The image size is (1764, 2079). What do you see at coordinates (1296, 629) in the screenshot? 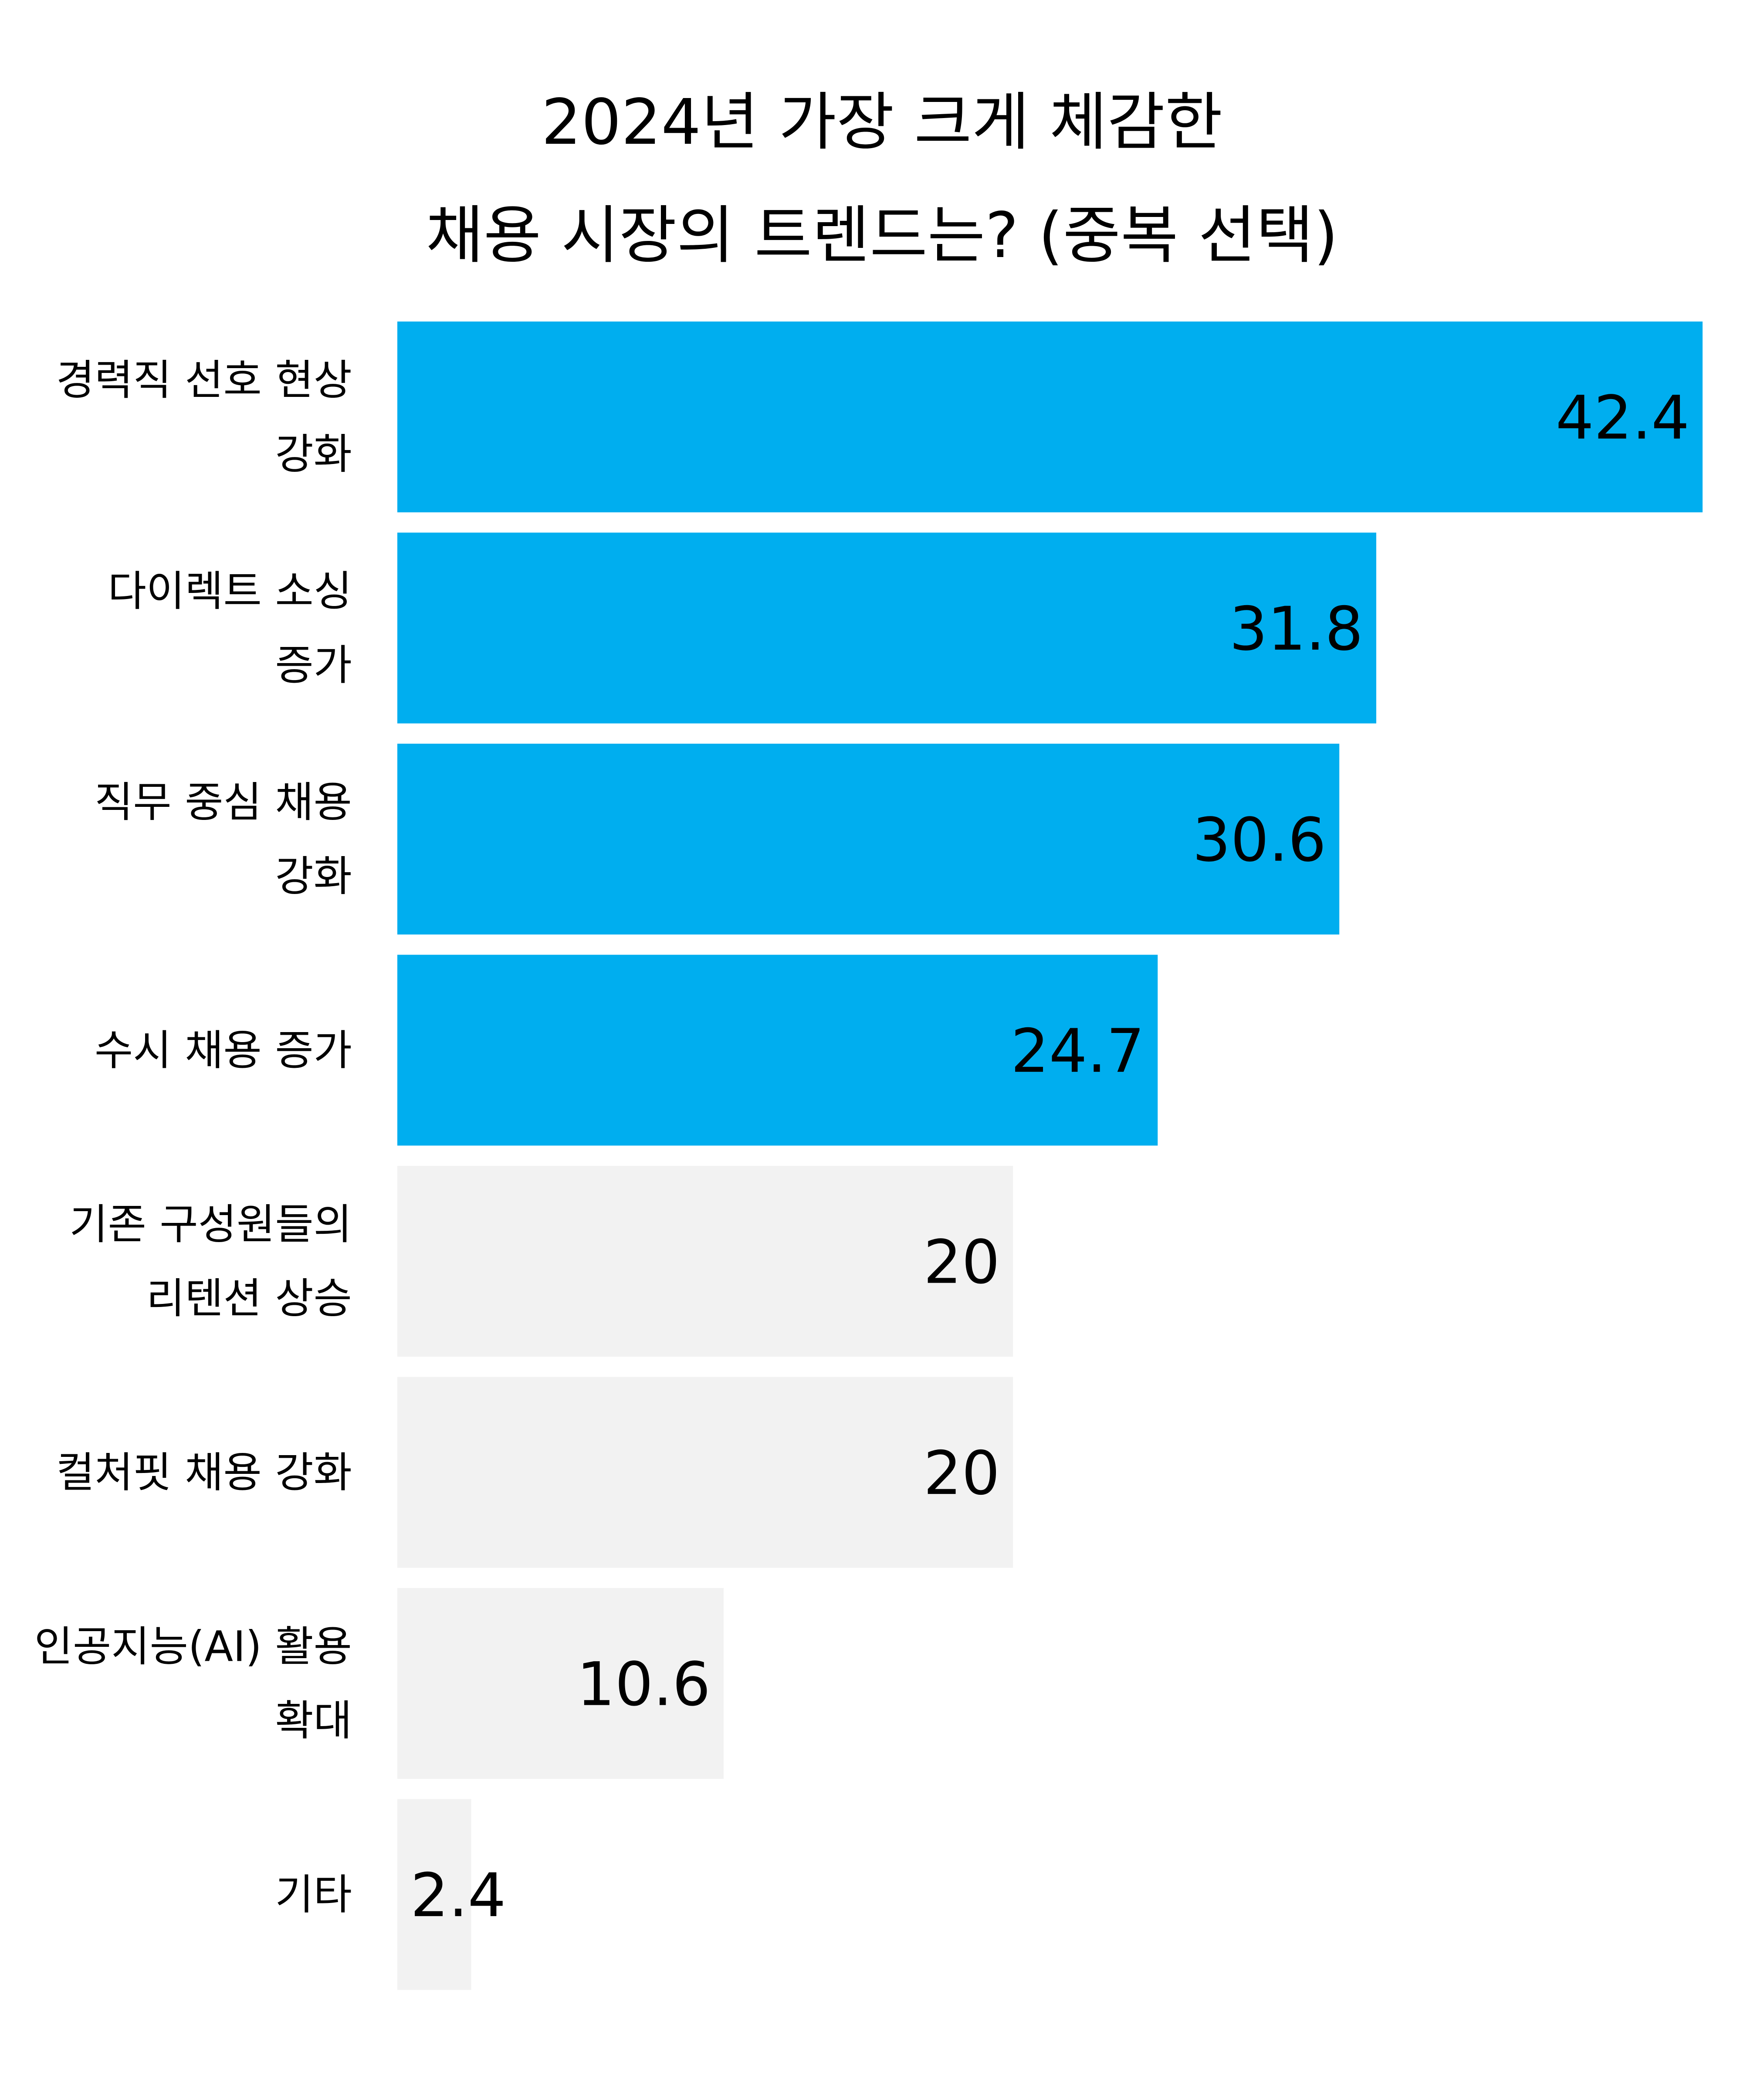
I see `value-label-2: 31.8` at bounding box center [1296, 629].